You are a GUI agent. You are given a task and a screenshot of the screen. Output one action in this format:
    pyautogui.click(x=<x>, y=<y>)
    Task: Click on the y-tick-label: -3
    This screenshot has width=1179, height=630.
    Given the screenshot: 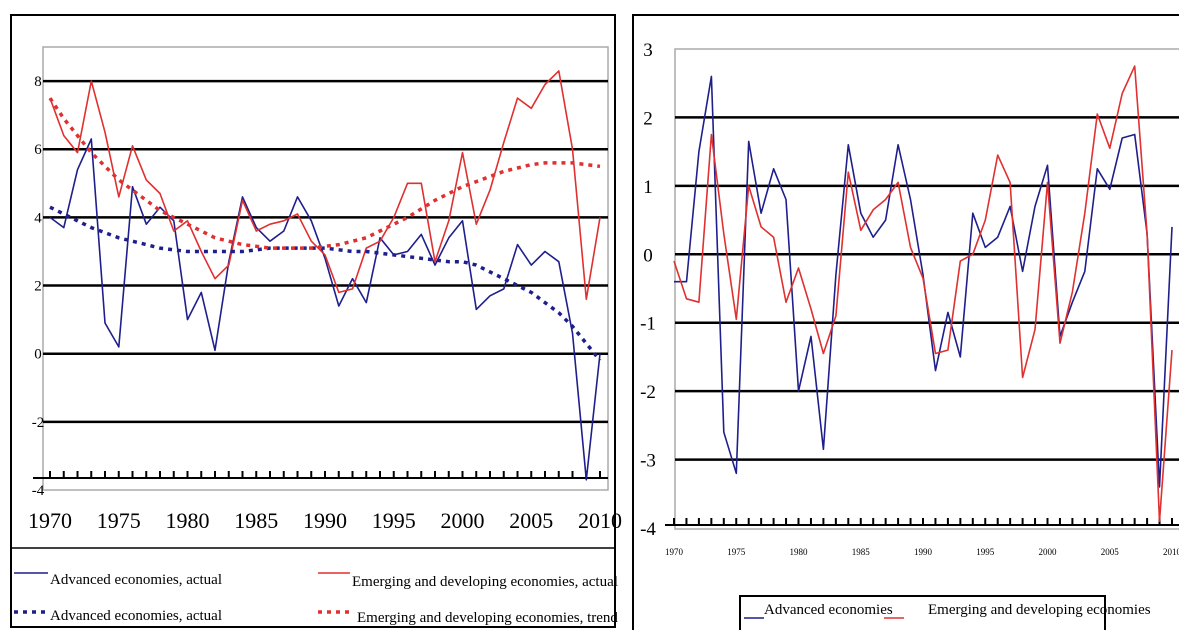 What is the action you would take?
    pyautogui.click(x=648, y=461)
    